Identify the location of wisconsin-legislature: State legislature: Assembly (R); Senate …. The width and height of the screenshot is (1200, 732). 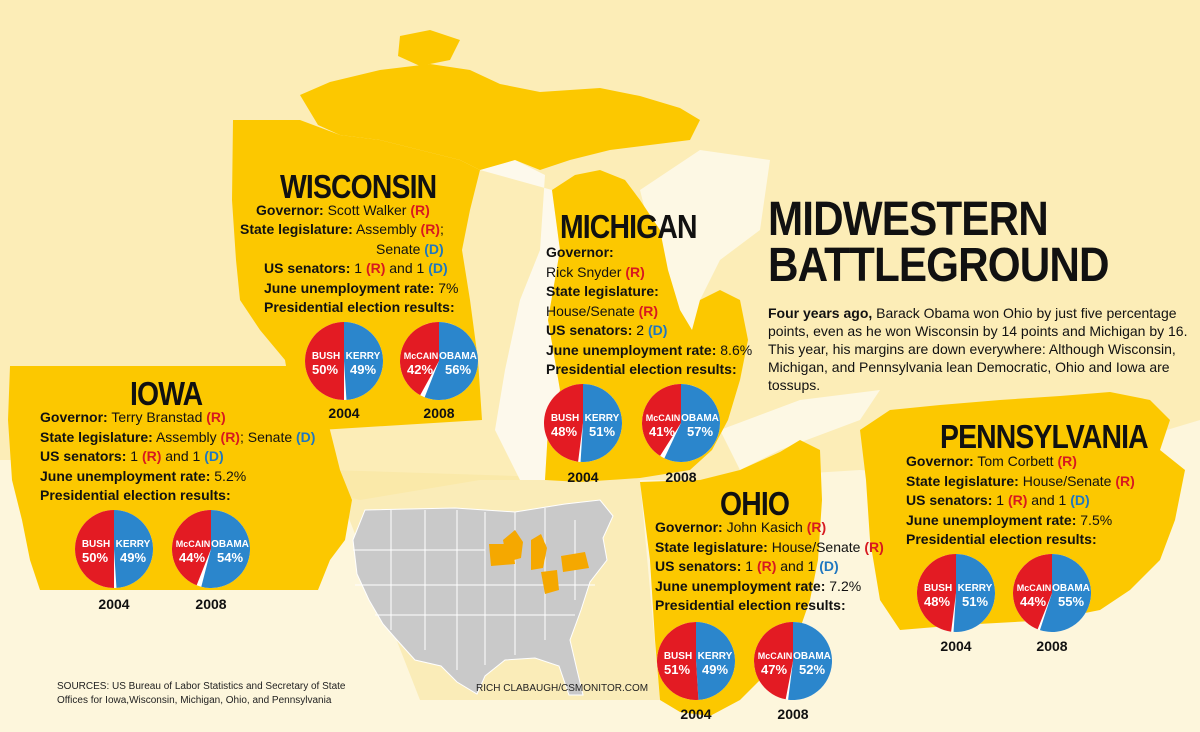
(349, 269).